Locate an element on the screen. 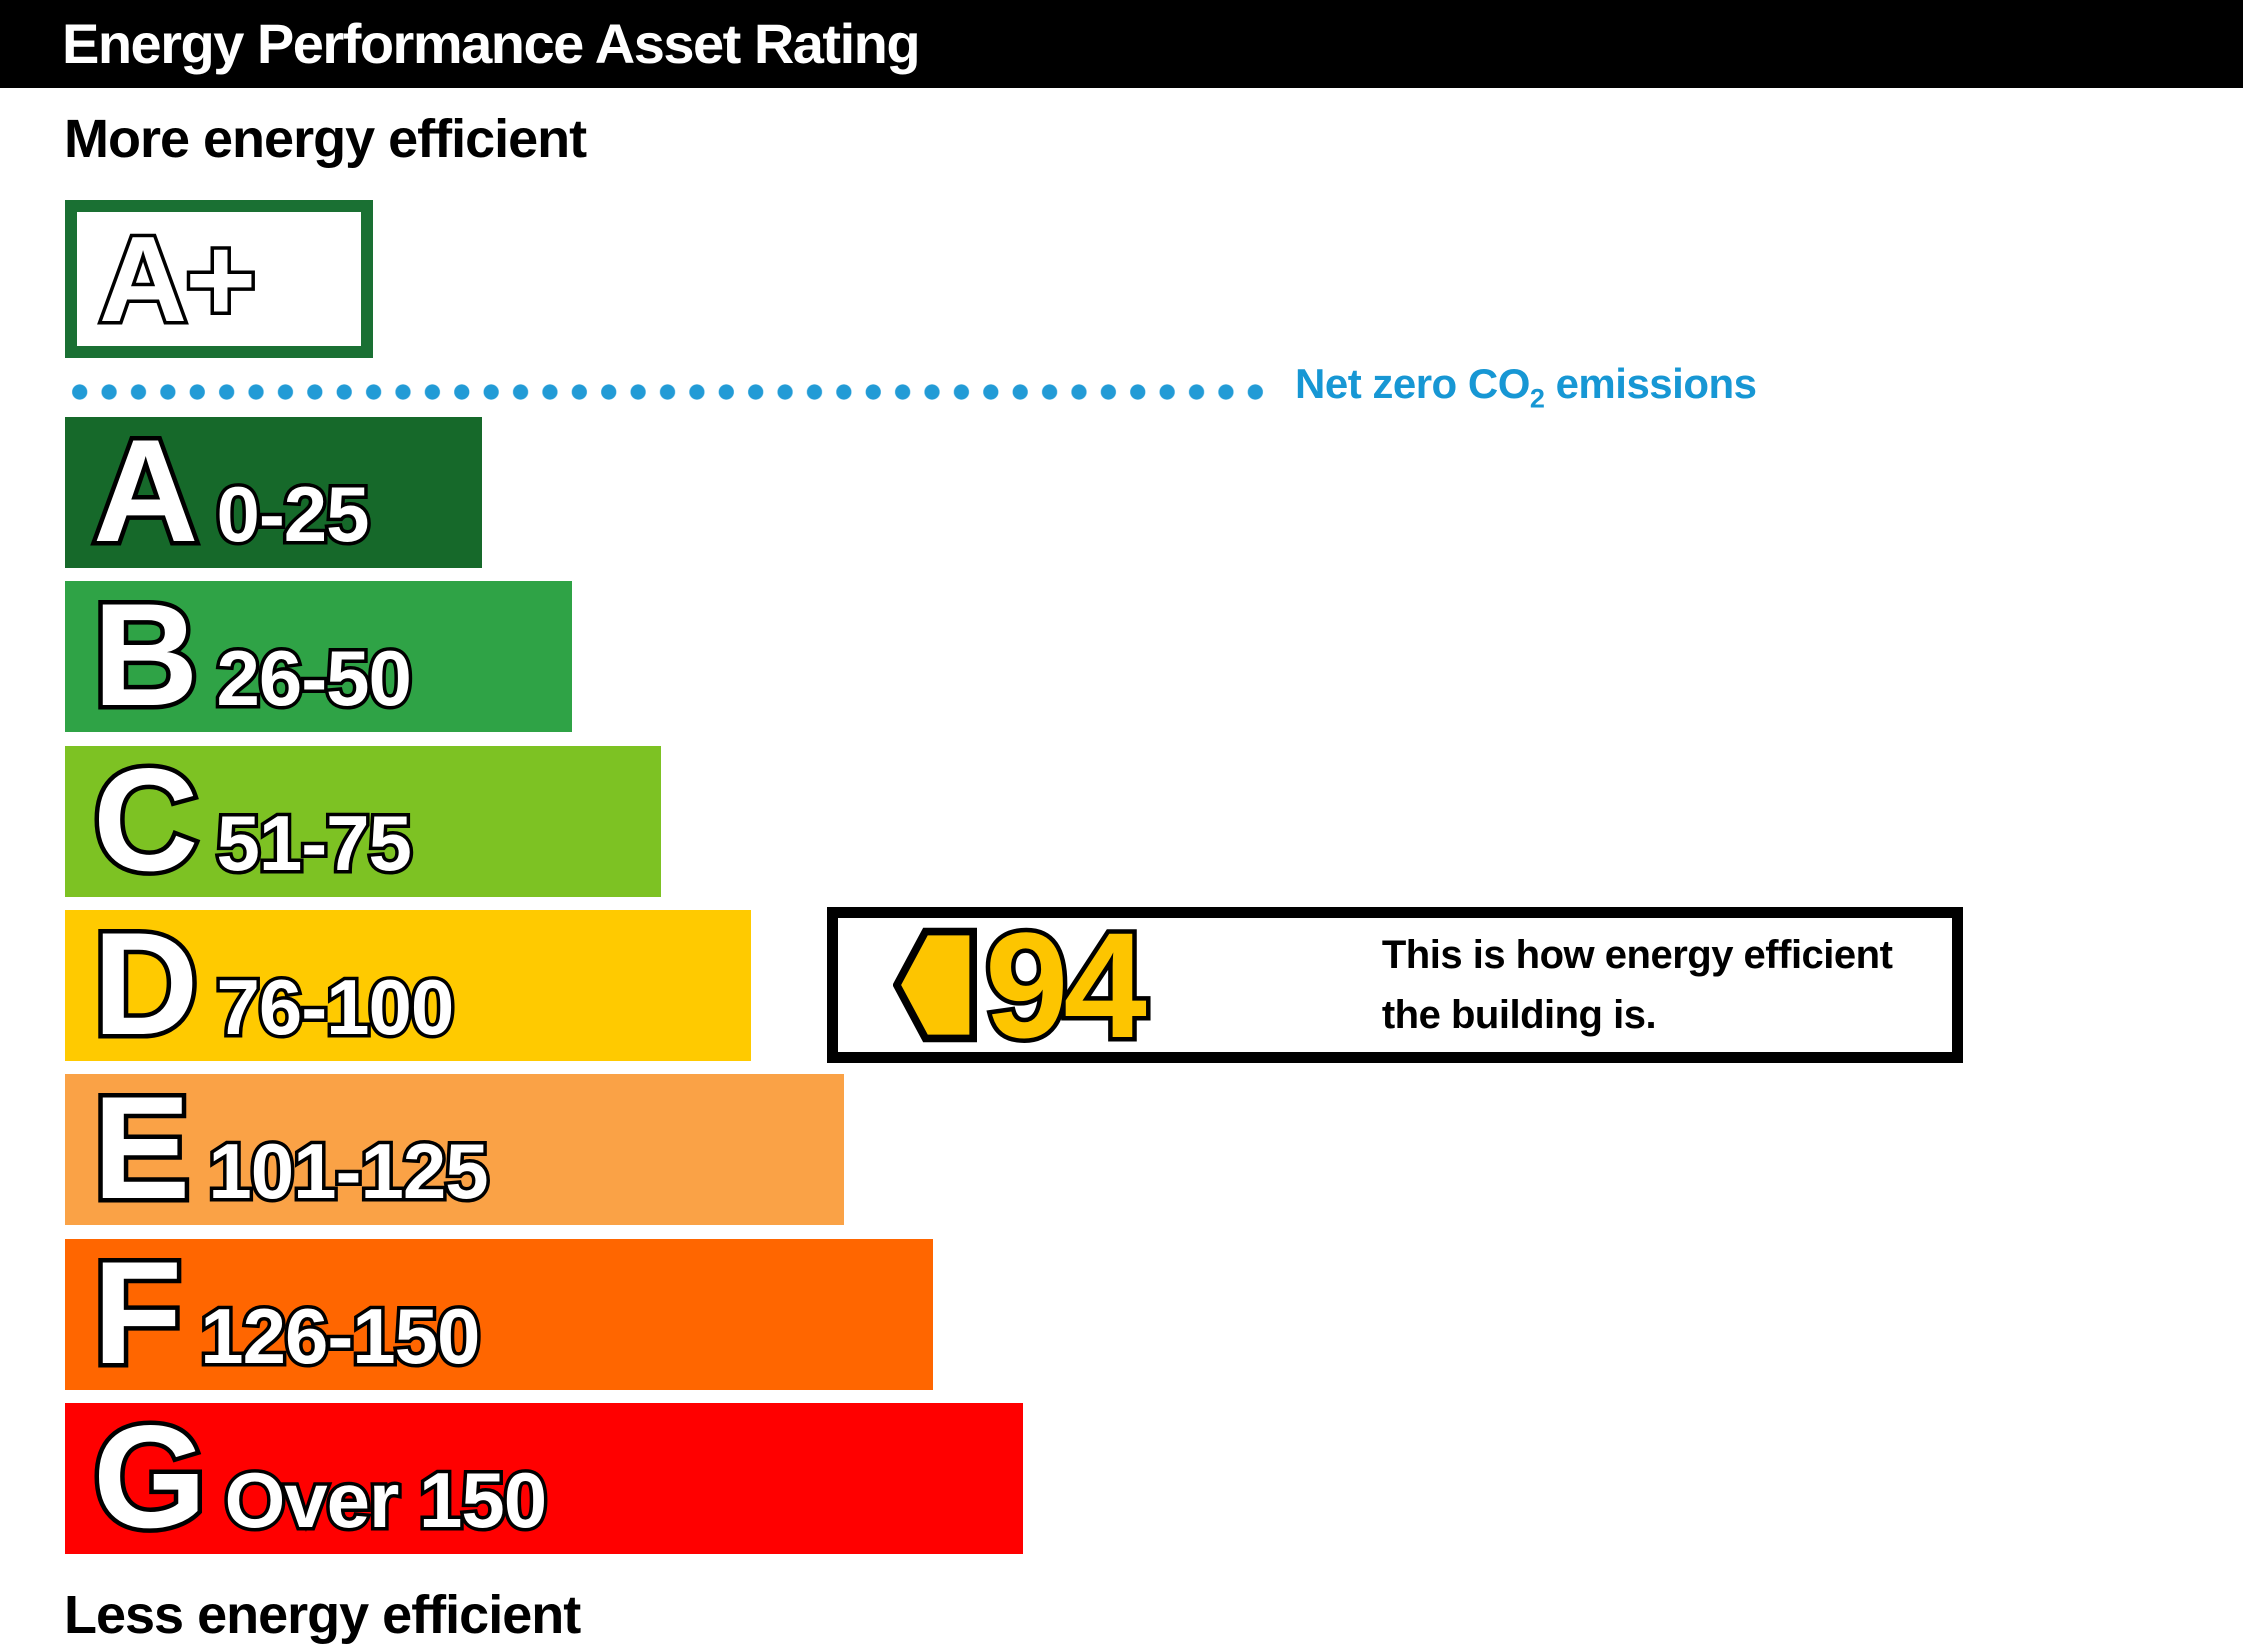 The image size is (2243, 1648). band-range: 51-75 is located at coordinates (314, 843).